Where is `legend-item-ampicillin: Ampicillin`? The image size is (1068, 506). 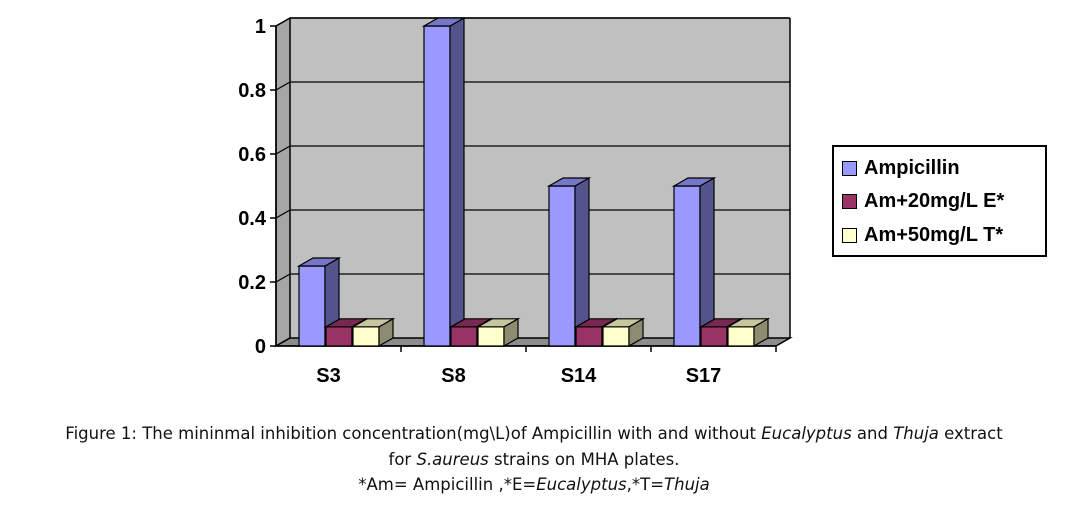 legend-item-ampicillin: Ampicillin is located at coordinates (901, 168).